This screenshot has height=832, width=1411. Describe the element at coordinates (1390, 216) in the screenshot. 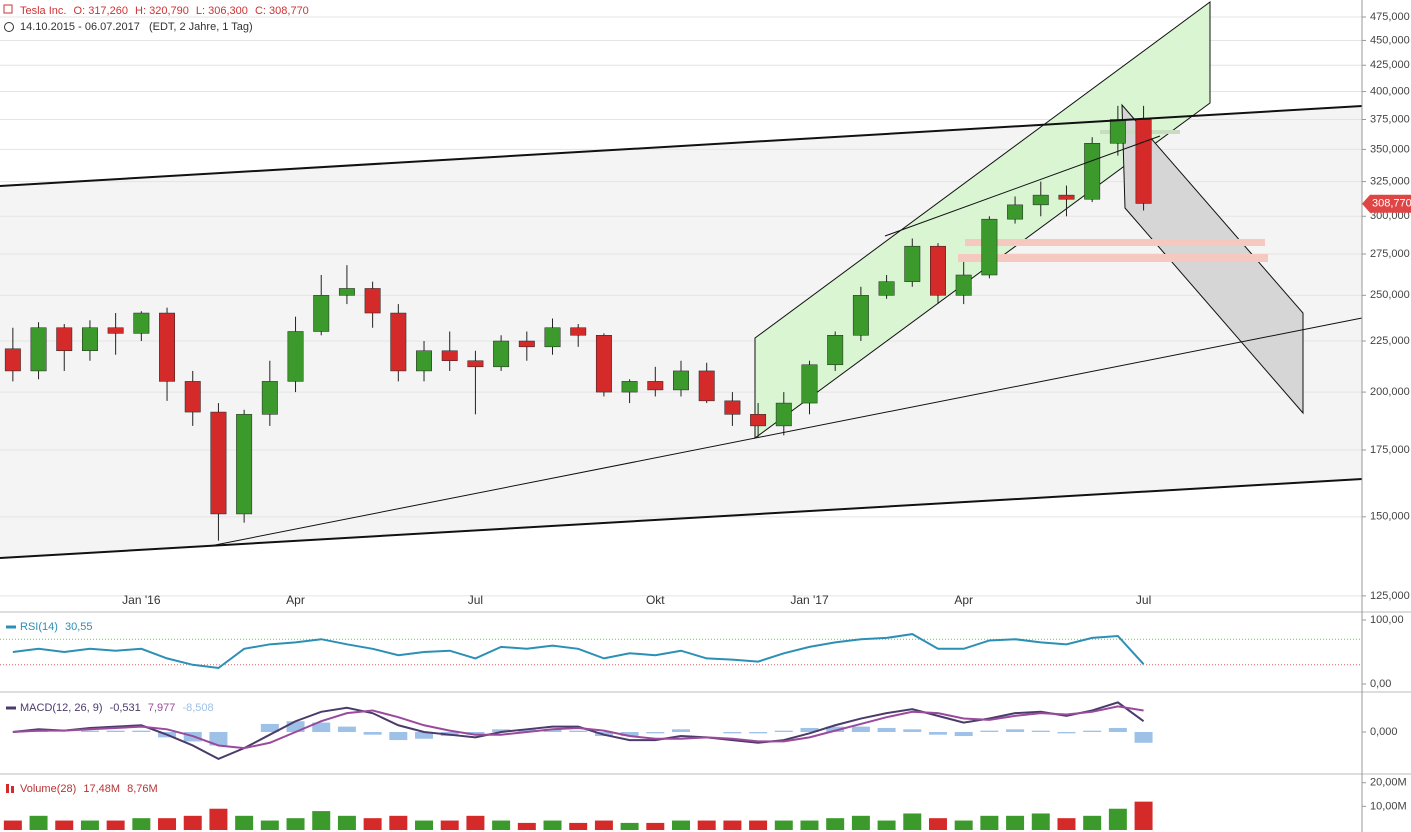

I see `y-tick-label: 300,000` at that location.